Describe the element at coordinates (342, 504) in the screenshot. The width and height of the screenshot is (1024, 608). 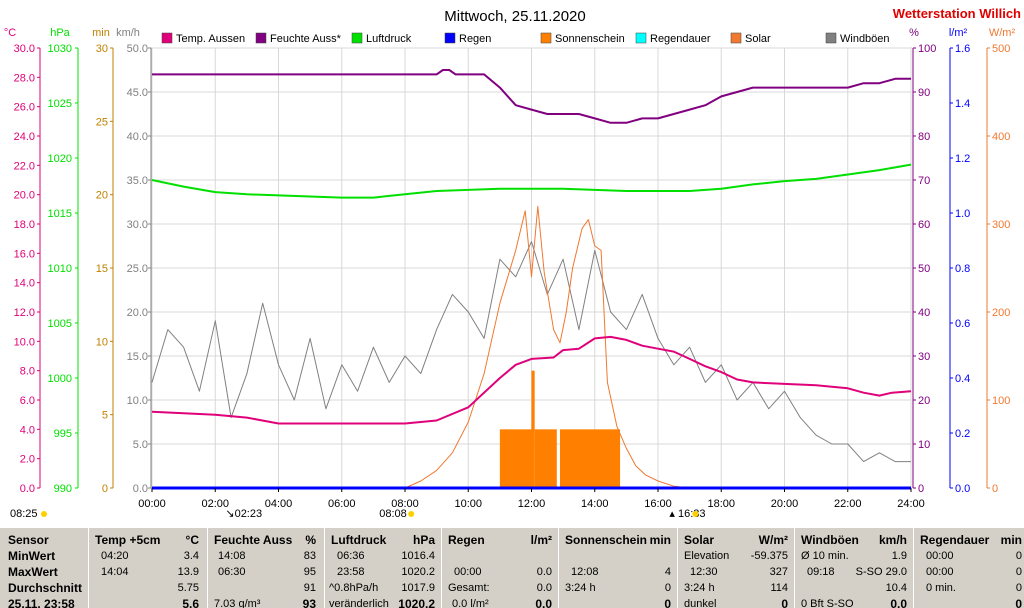
I see `x-tick-label: 06:00` at that location.